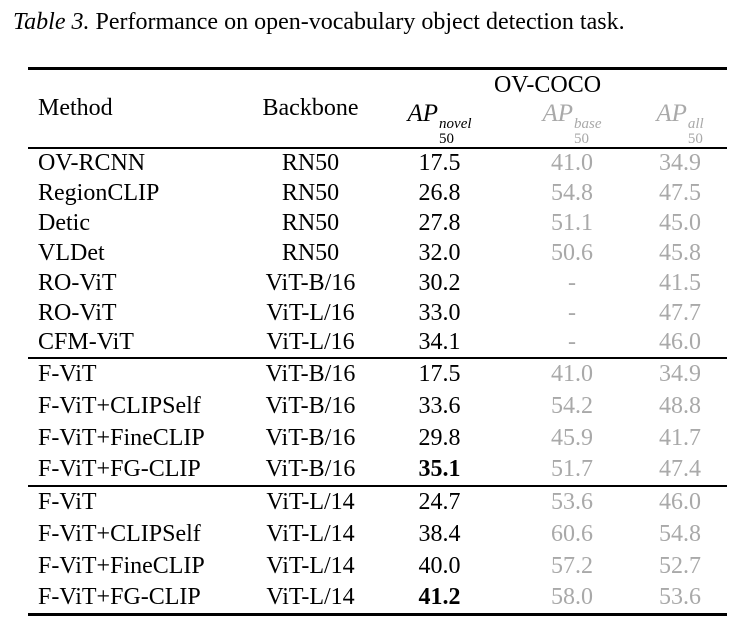  I want to click on cell-ap-base: 54.2, so click(572, 405).